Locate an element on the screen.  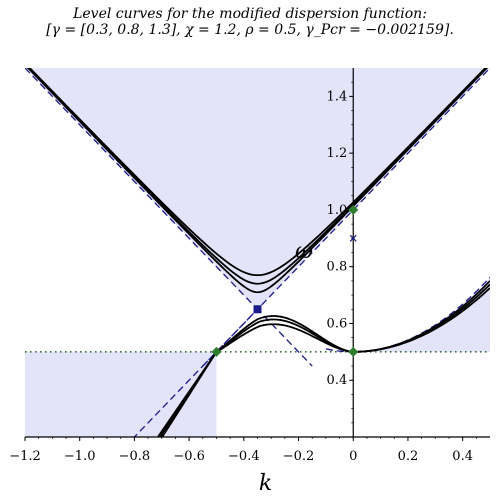
y-tick-label: 0.6 is located at coordinates (337, 323).